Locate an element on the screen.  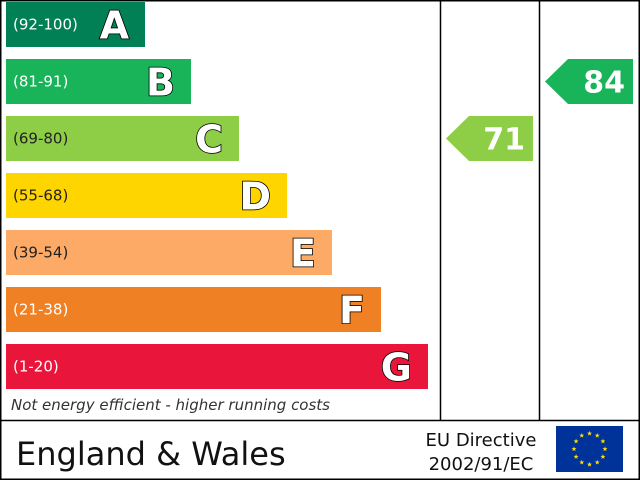
band-range-a: (92-100) is located at coordinates (45, 25).